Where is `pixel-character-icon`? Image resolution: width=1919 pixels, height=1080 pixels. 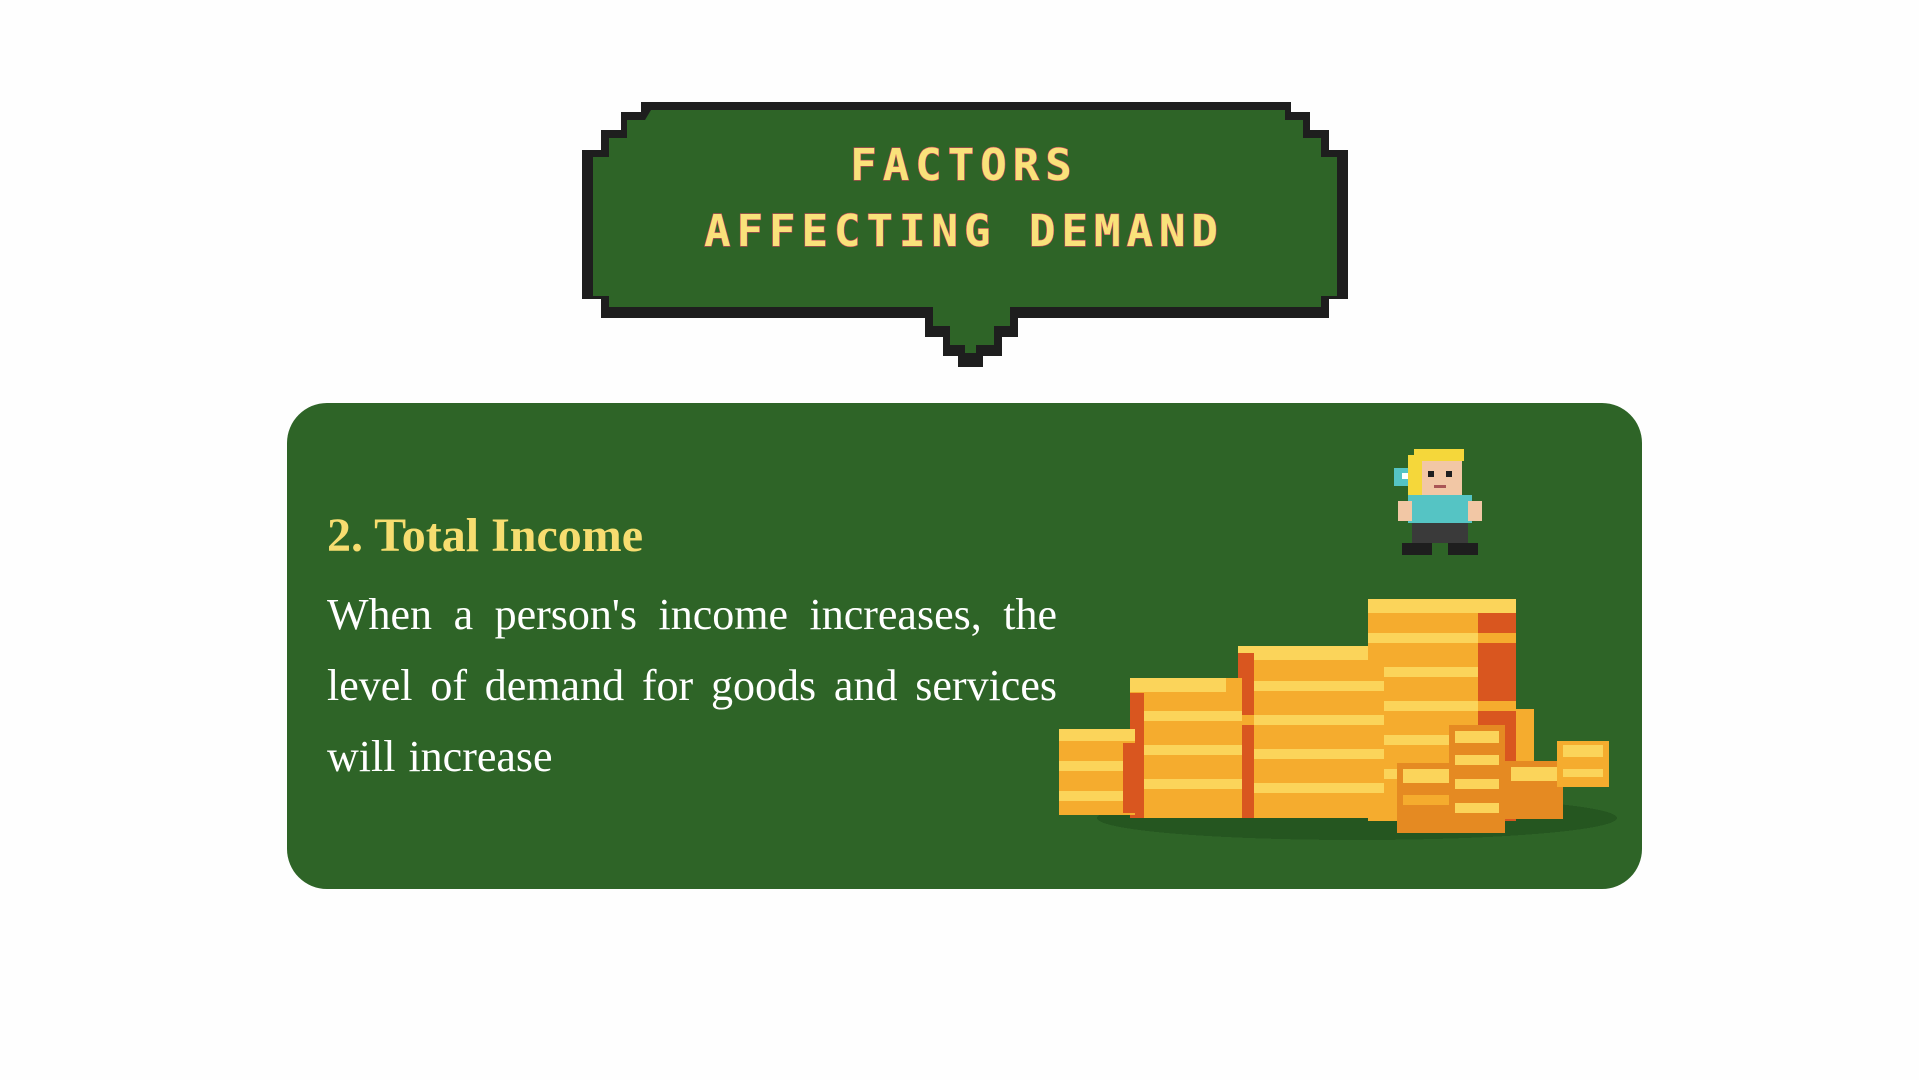
pixel-character-icon is located at coordinates (1438, 502).